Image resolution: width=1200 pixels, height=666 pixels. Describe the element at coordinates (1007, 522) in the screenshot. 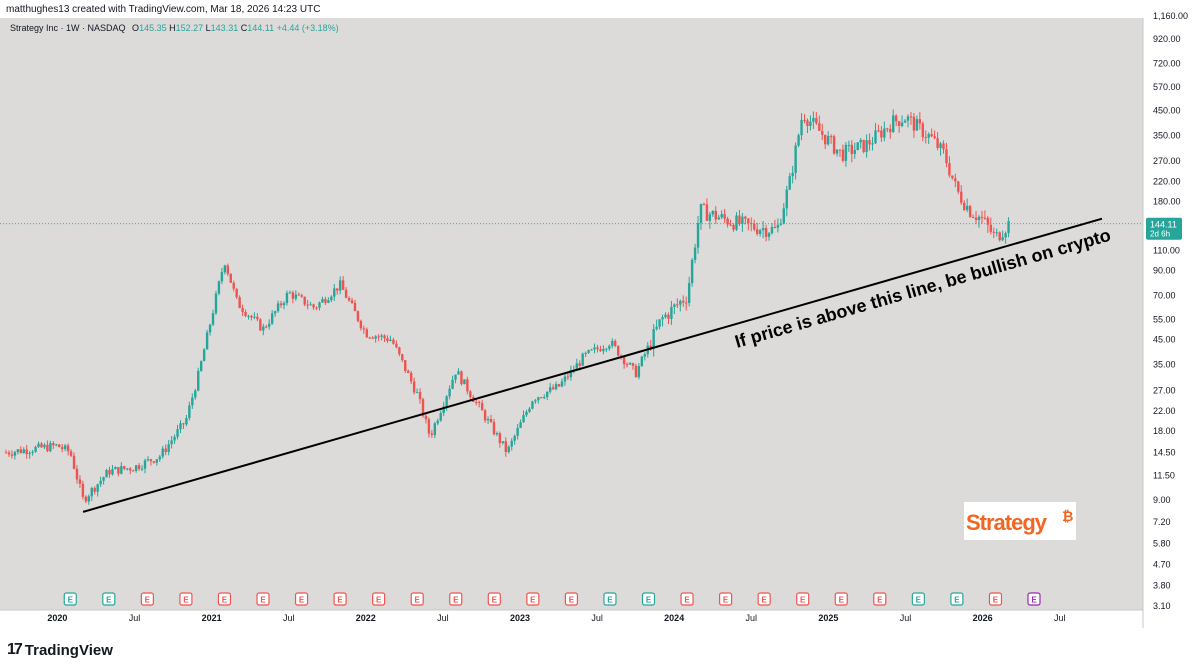

I see `strategy-logo-text: Strategy` at that location.